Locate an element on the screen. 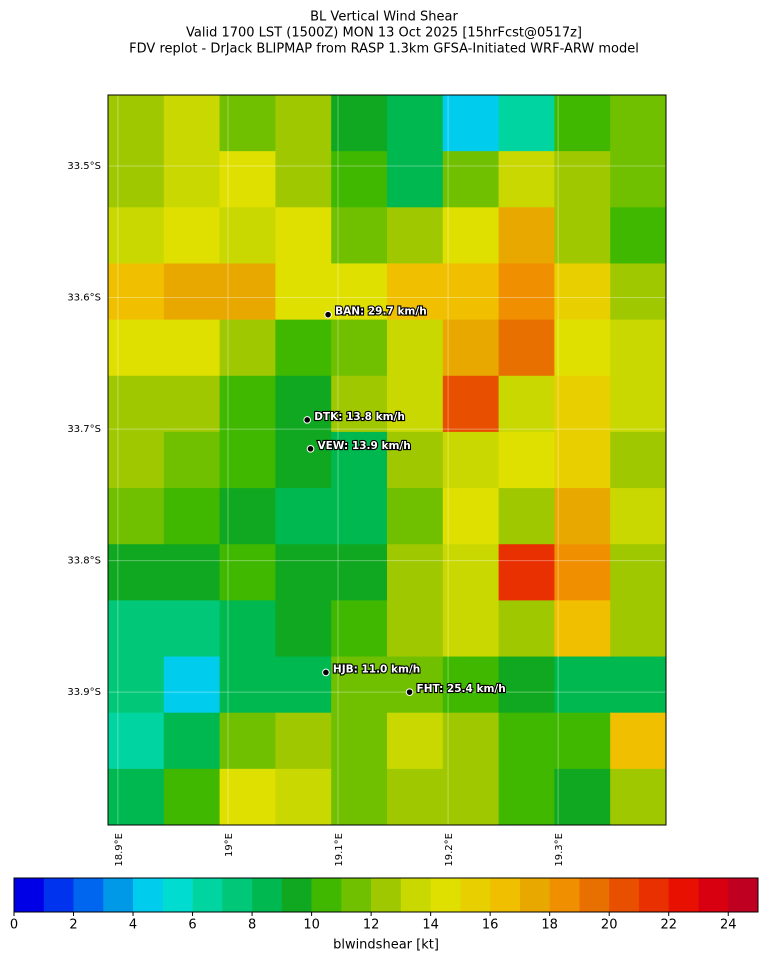  x-tick-label: 19.2°E is located at coordinates (449, 850).